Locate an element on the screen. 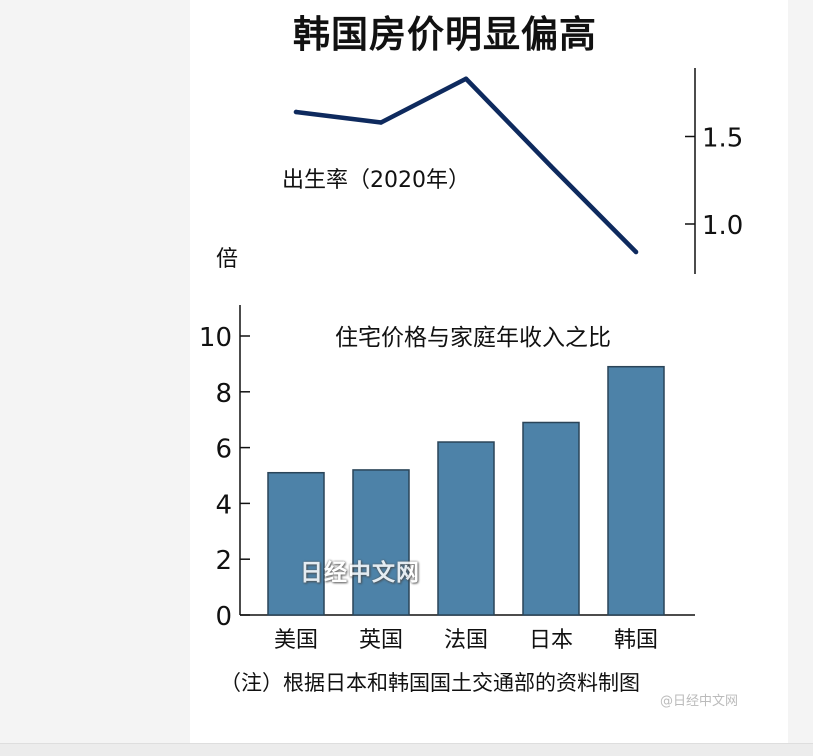 This screenshot has height=756, width=813. y-tick-label: 4 is located at coordinates (223, 505).